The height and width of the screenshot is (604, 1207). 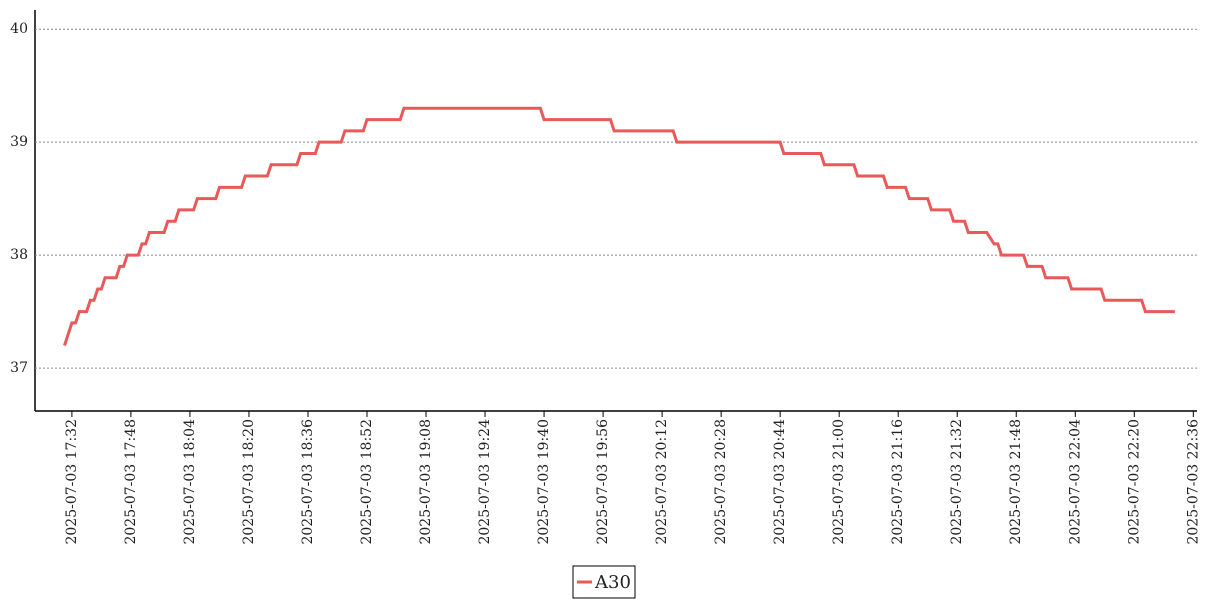 What do you see at coordinates (1193, 482) in the screenshot?
I see `x-tick-label: 2025-07-03 22:36` at bounding box center [1193, 482].